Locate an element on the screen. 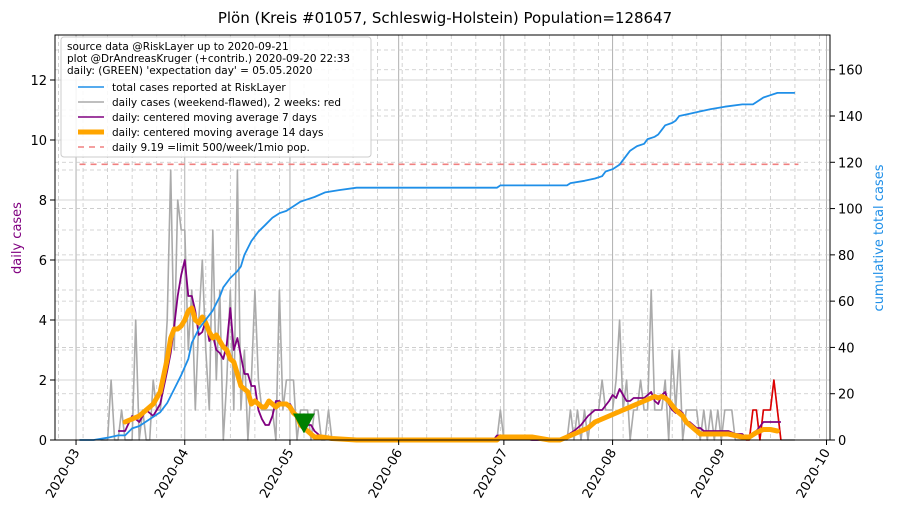 The width and height of the screenshot is (897, 516). y-right-tick-label: 100 is located at coordinates (850, 210).